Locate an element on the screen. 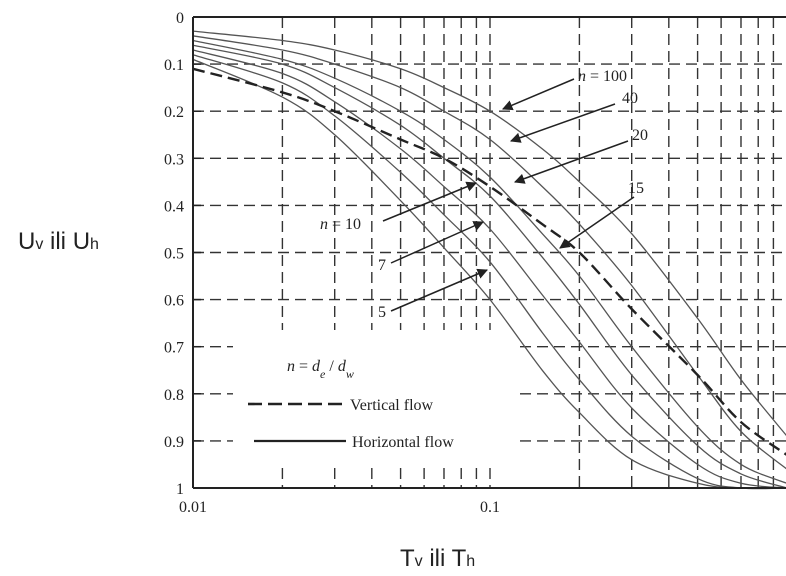 The height and width of the screenshot is (576, 786). y-tick-label: 0.3 is located at coordinates (174, 159).